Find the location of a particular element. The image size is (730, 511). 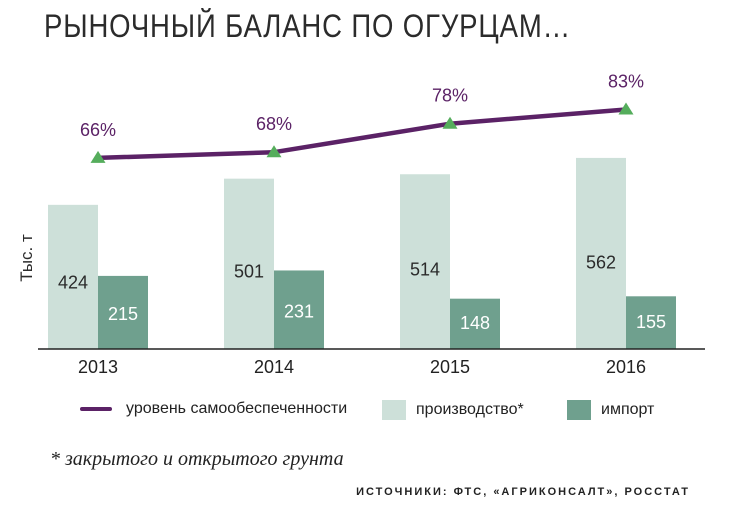

production-value-label: 424 is located at coordinates (73, 282).